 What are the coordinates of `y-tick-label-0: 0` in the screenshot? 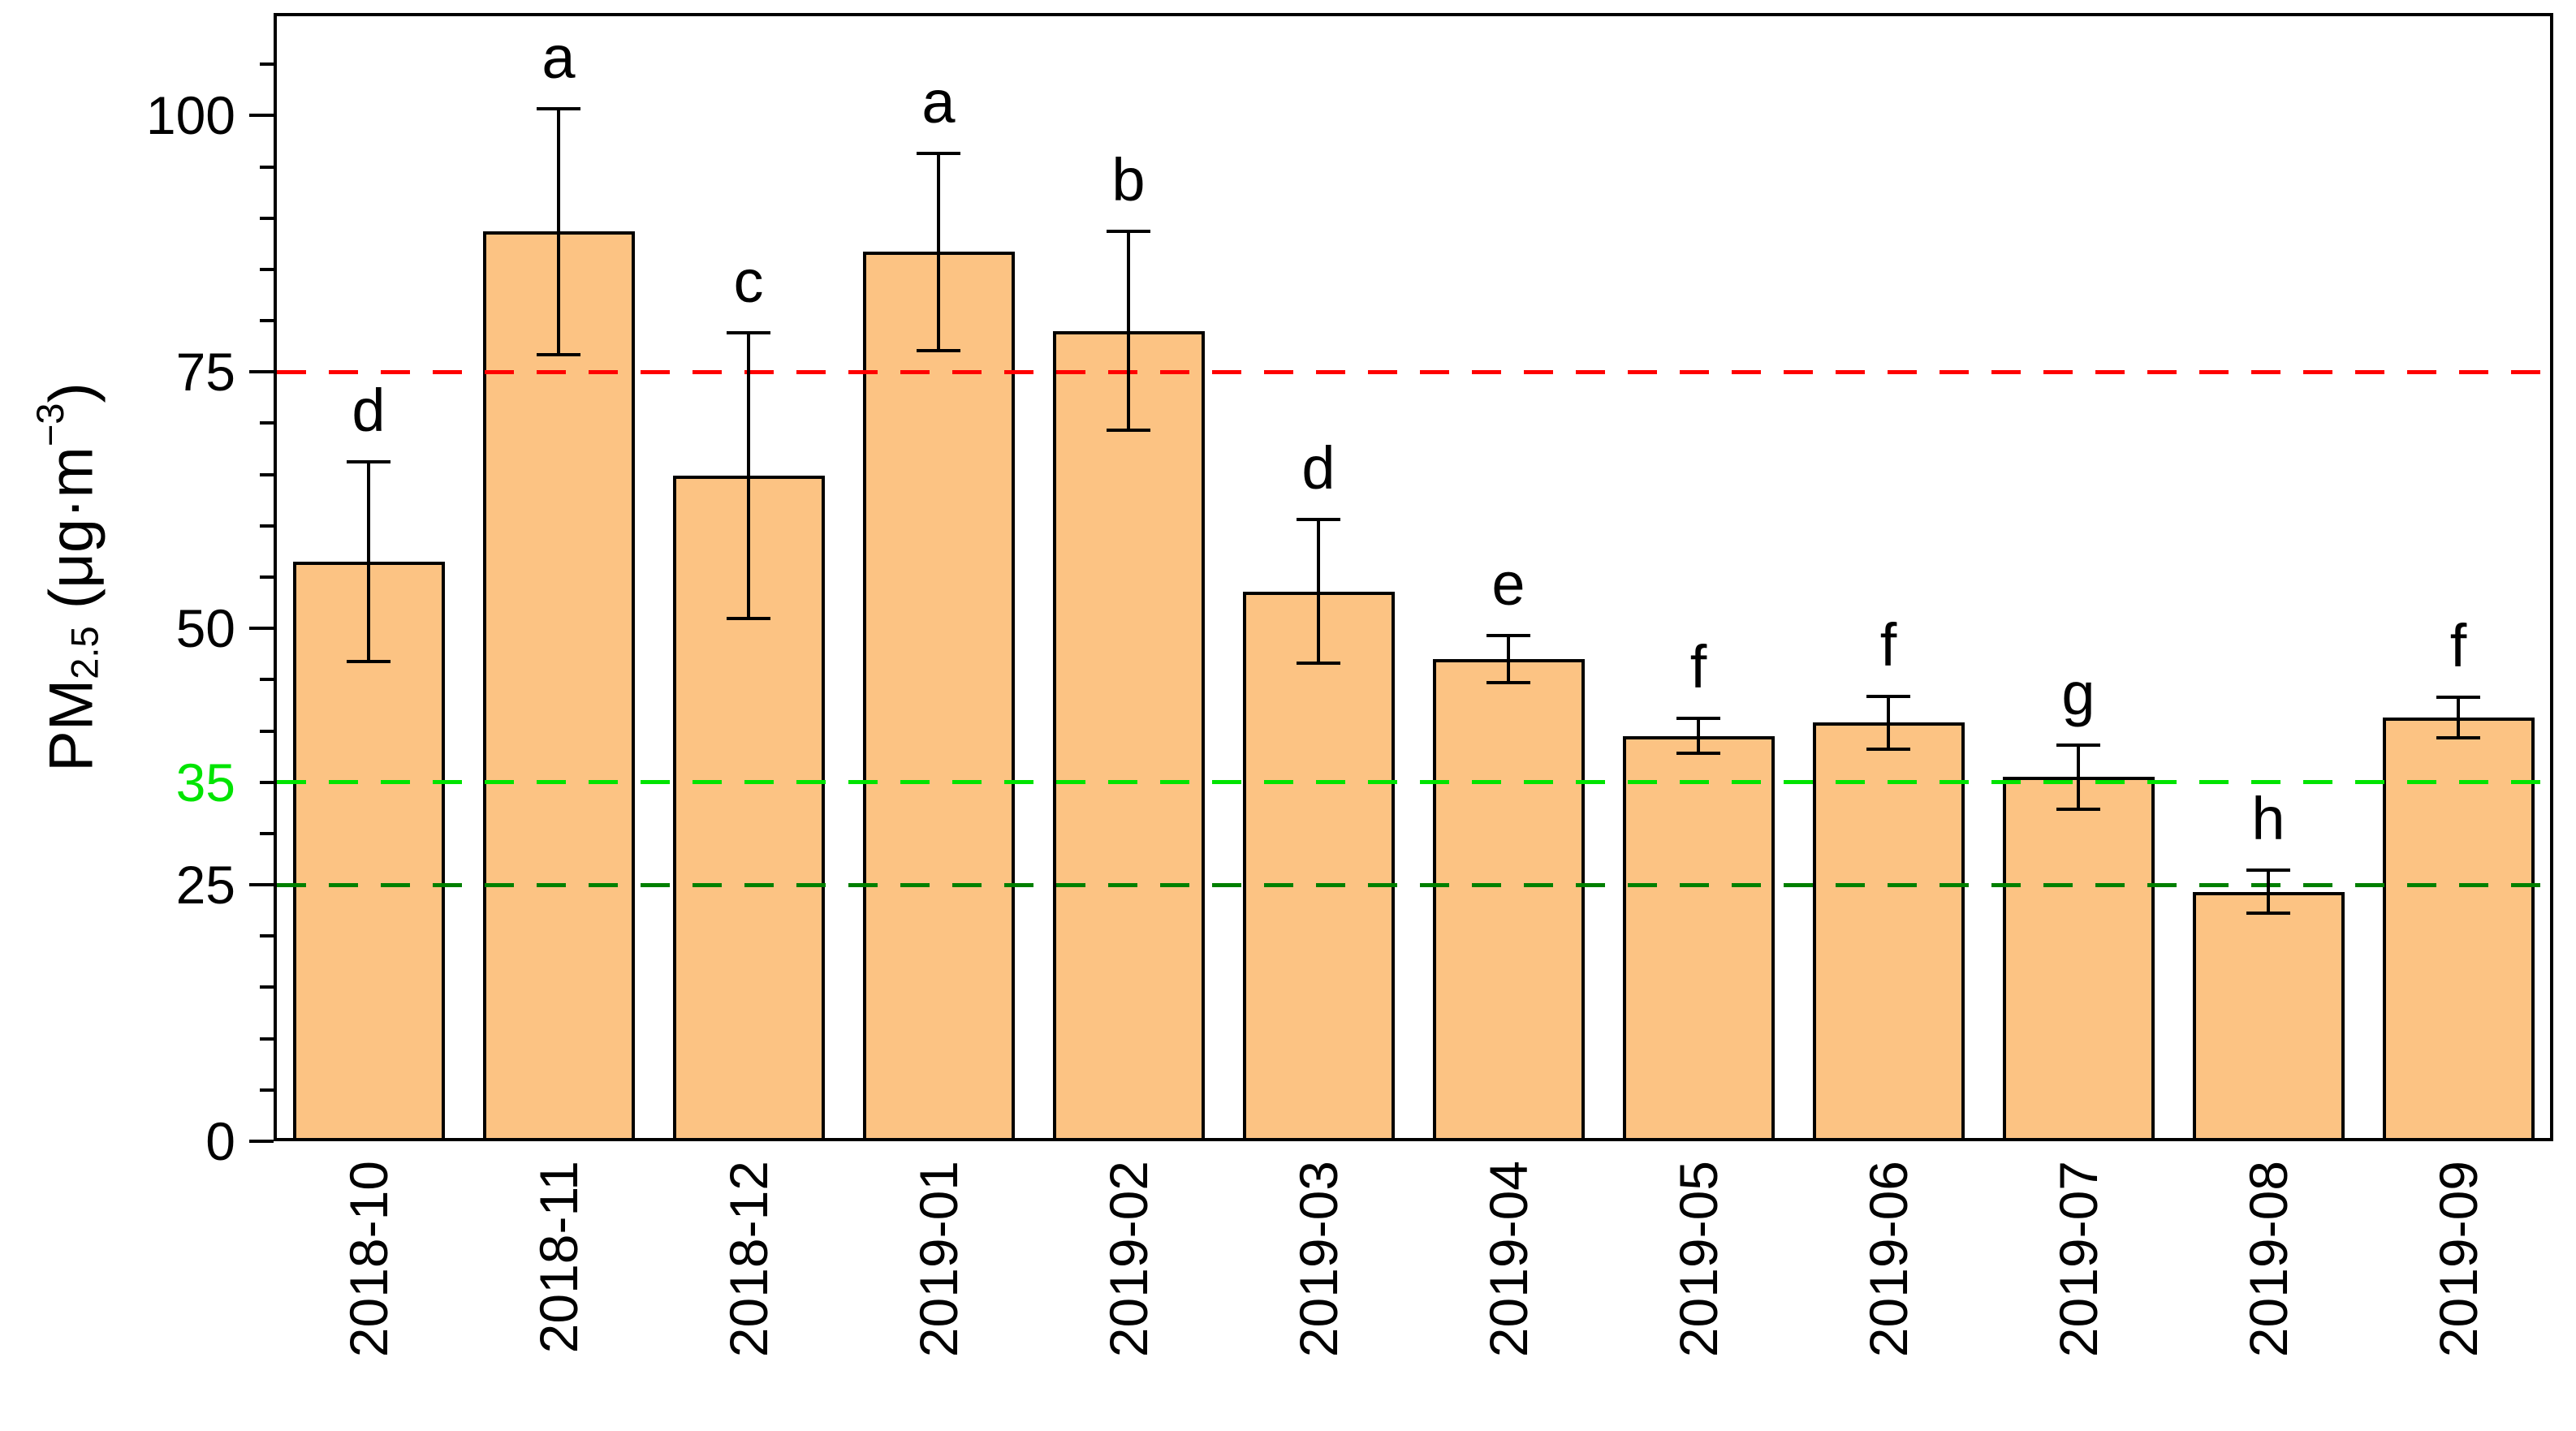 It's located at (220, 1141).